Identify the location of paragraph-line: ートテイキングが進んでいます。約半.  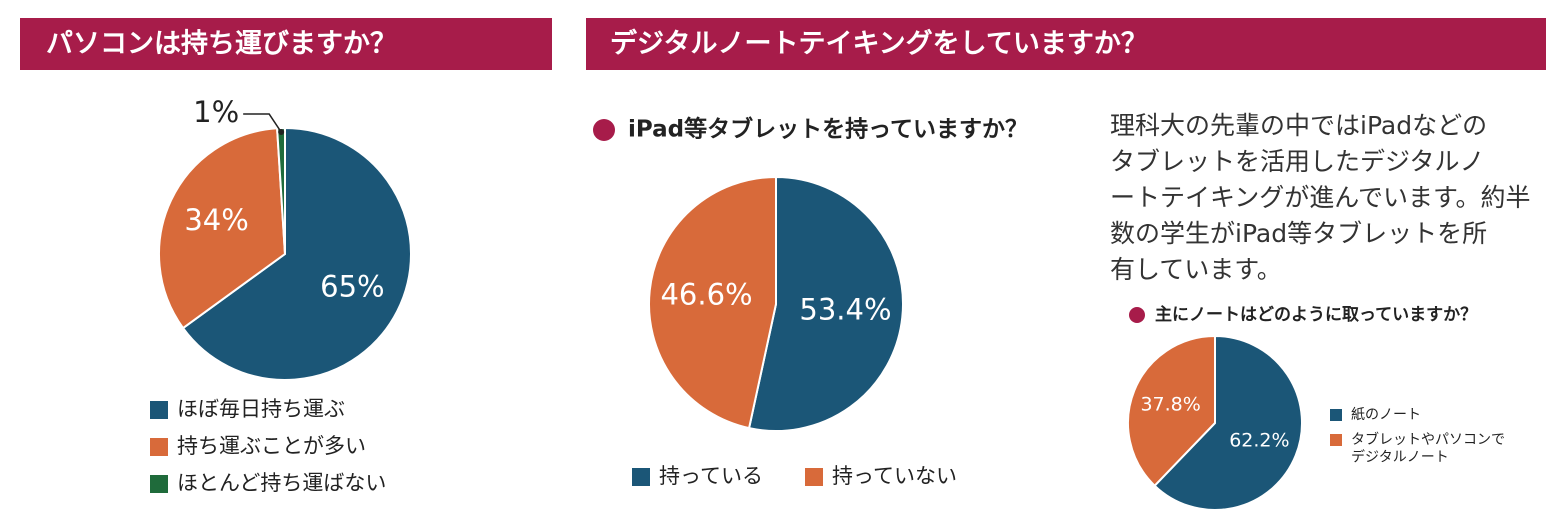
(1320, 197).